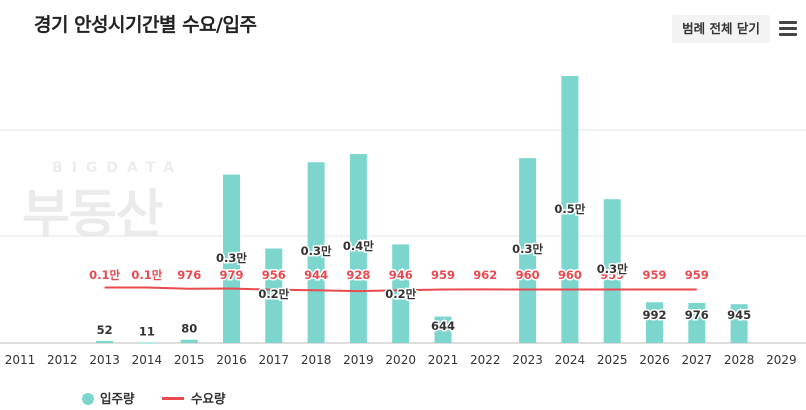  Describe the element at coordinates (231, 360) in the screenshot. I see `x-tick-label: 2016` at that location.